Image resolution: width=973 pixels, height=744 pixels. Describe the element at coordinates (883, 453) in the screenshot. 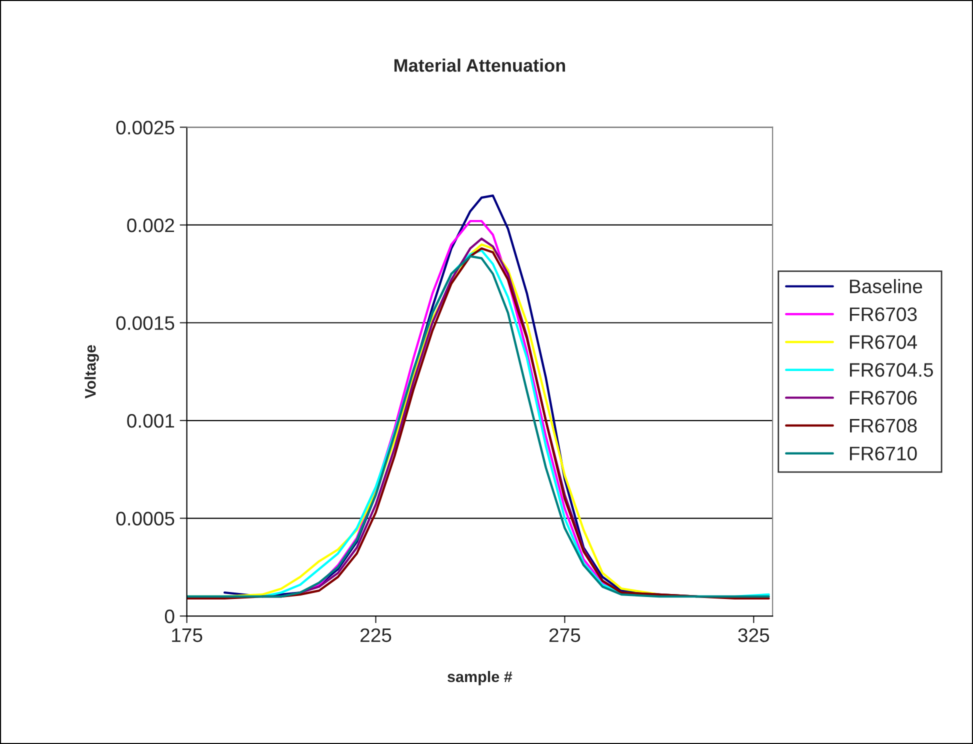

I see `legend-label: FR6710` at that location.